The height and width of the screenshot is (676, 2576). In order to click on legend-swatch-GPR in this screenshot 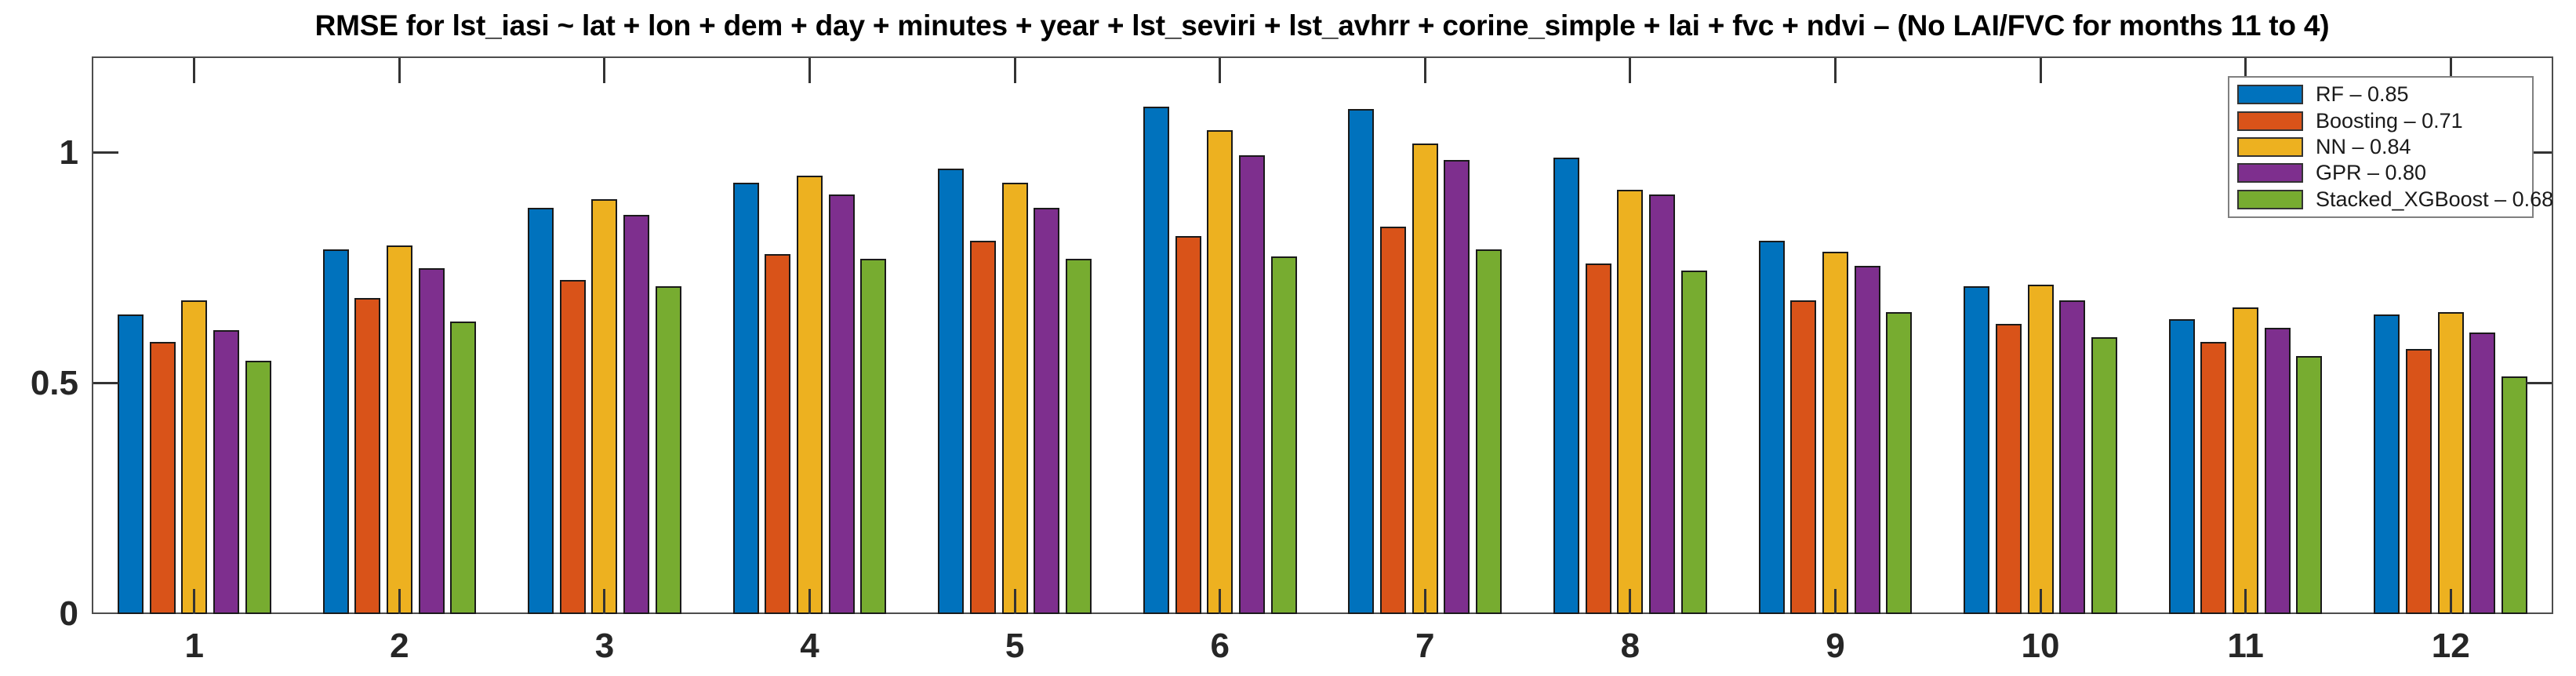, I will do `click(2270, 173)`.